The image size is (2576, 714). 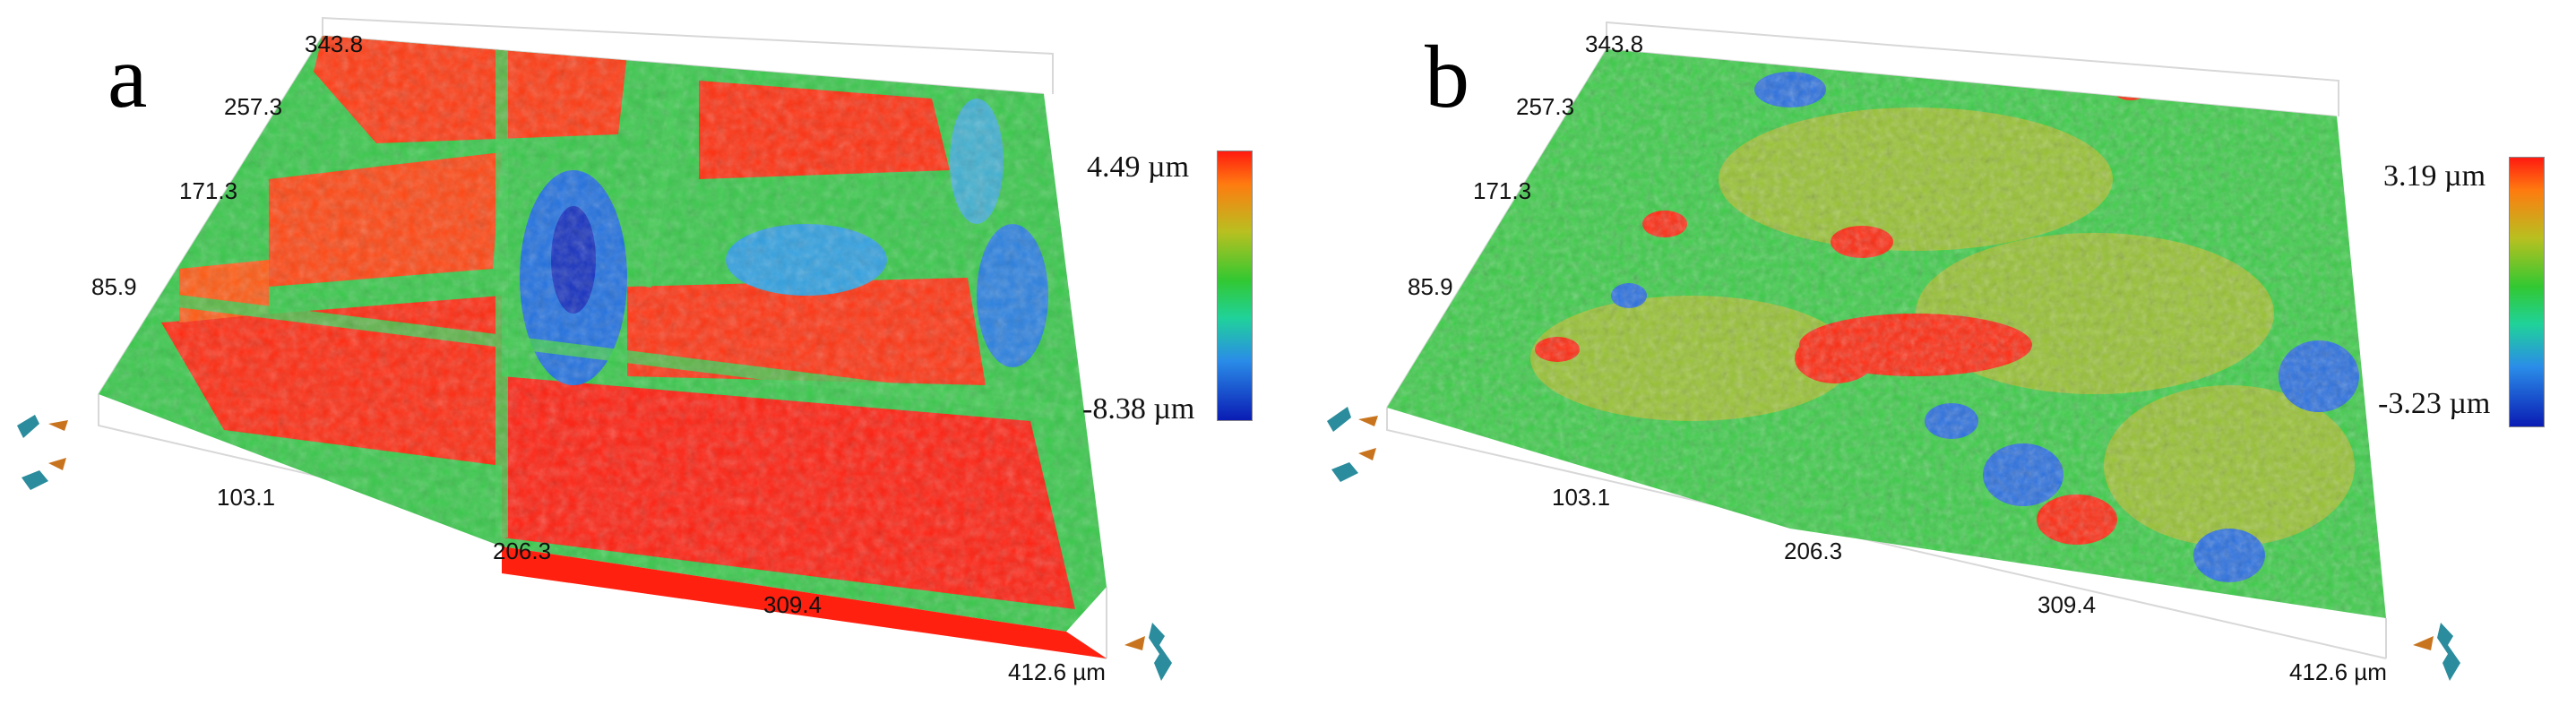 I want to click on colorbar-min-label: -8.38 µm, so click(x=1139, y=409).